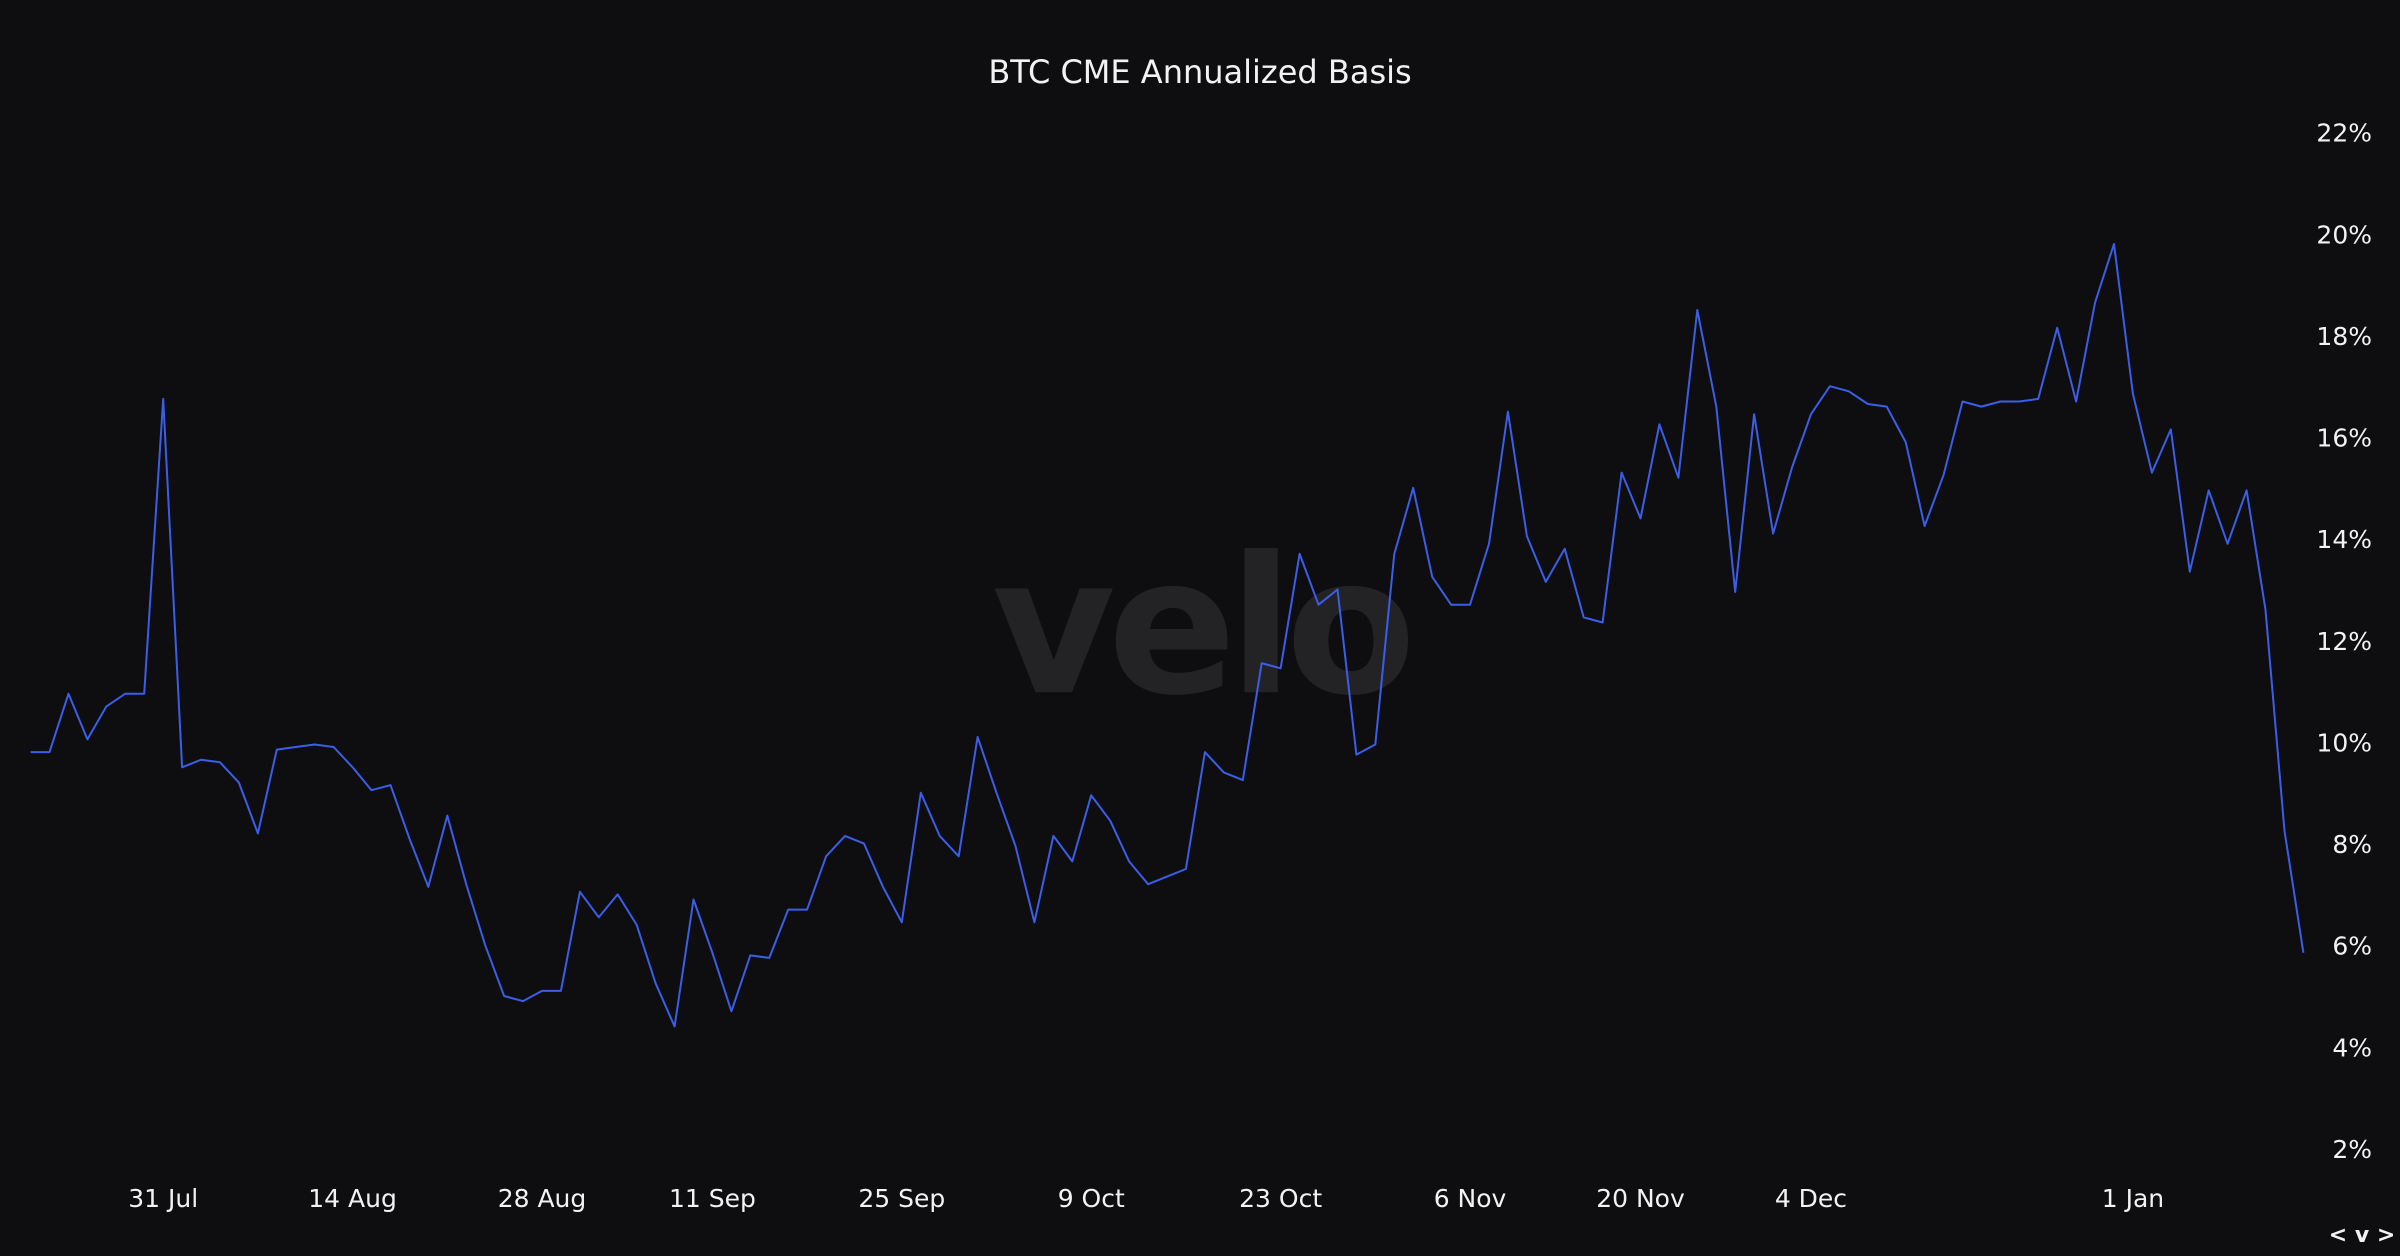  What do you see at coordinates (2352, 946) in the screenshot?
I see `y-tick-label: 6%` at bounding box center [2352, 946].